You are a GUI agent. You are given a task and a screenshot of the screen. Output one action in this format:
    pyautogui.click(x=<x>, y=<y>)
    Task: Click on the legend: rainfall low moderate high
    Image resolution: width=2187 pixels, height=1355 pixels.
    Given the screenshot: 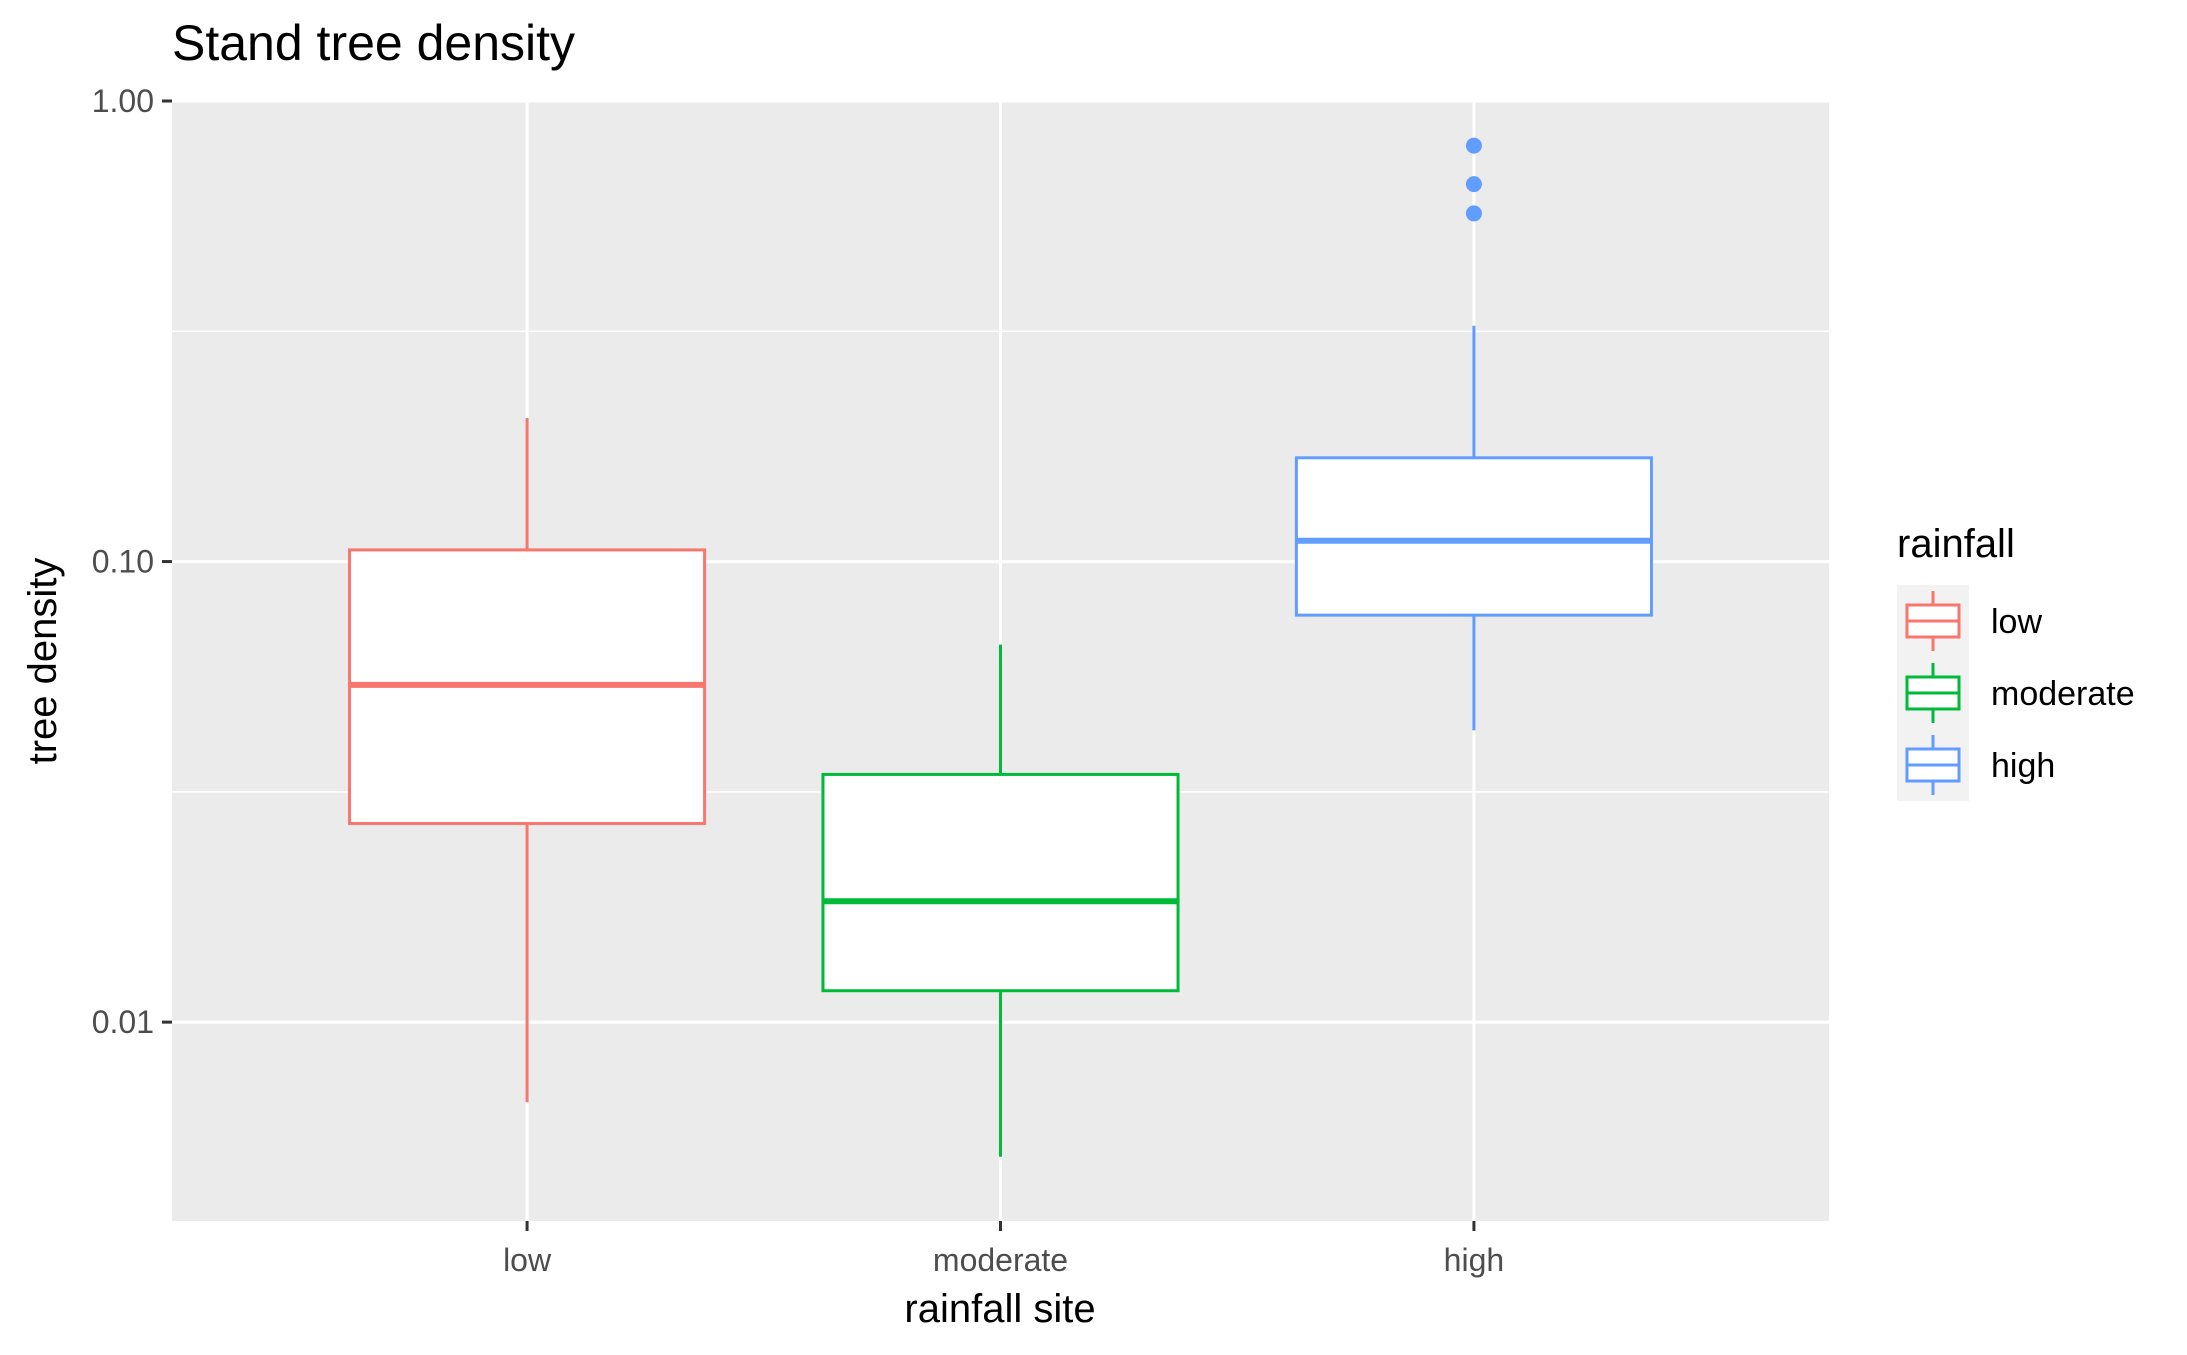 What is the action you would take?
    pyautogui.click(x=2016, y=661)
    